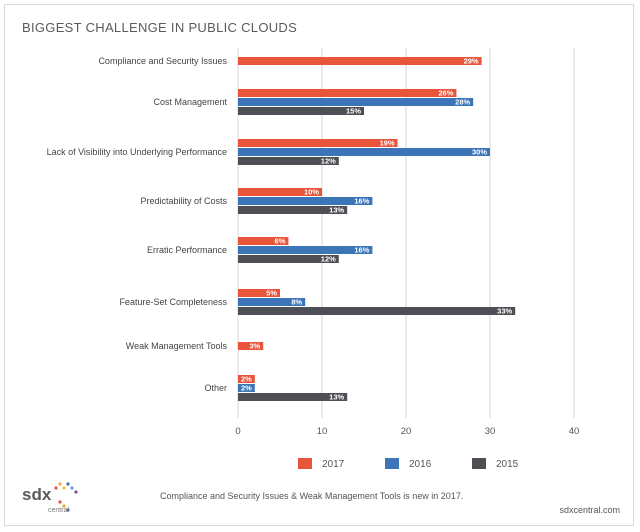 The height and width of the screenshot is (532, 640). What do you see at coordinates (445, 93) in the screenshot?
I see `data-label: 26%` at bounding box center [445, 93].